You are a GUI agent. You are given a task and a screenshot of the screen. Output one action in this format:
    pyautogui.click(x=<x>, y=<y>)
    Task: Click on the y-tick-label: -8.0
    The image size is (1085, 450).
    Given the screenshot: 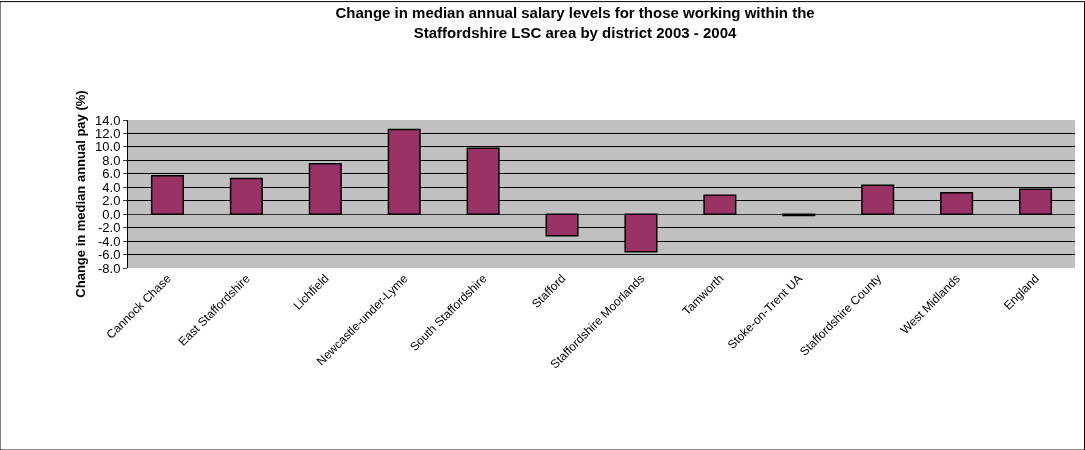 What is the action you would take?
    pyautogui.click(x=109, y=268)
    